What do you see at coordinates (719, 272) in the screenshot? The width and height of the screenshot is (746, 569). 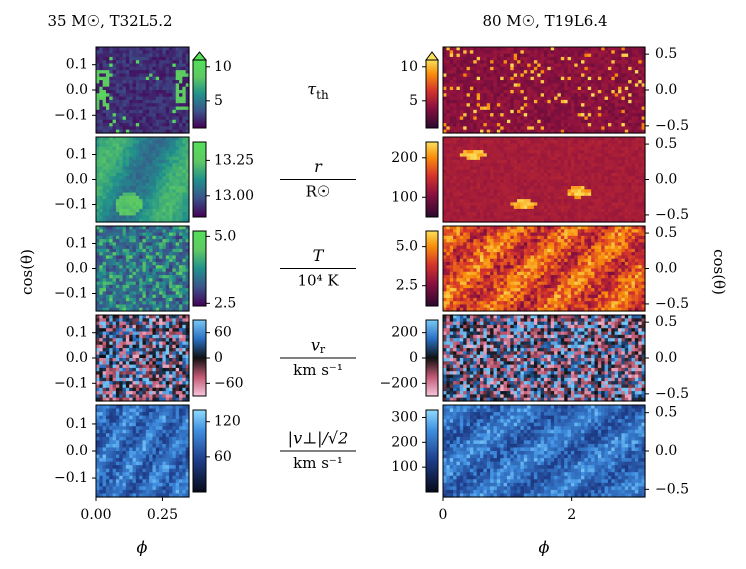 I see `right-ylabel: cos(θ)` at bounding box center [719, 272].